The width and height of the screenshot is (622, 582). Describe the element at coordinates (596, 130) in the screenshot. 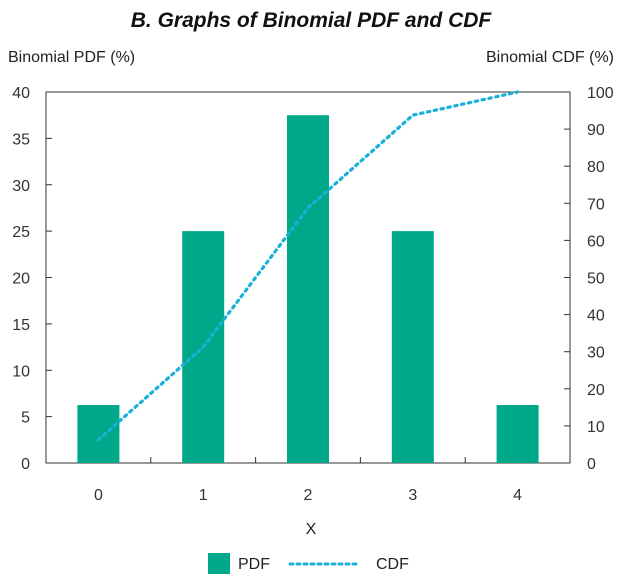

I see `right-tick-label: 90` at that location.